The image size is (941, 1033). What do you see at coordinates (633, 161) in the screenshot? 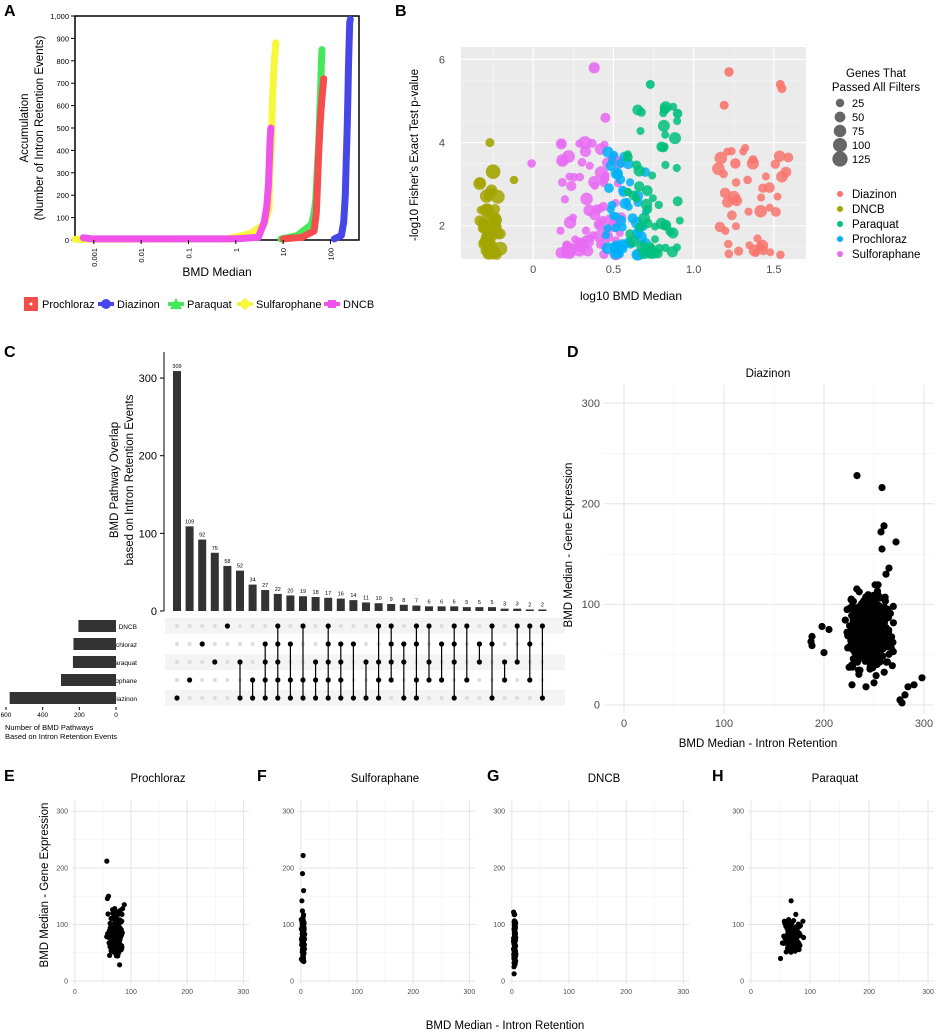
I see `panel-b-points` at bounding box center [633, 161].